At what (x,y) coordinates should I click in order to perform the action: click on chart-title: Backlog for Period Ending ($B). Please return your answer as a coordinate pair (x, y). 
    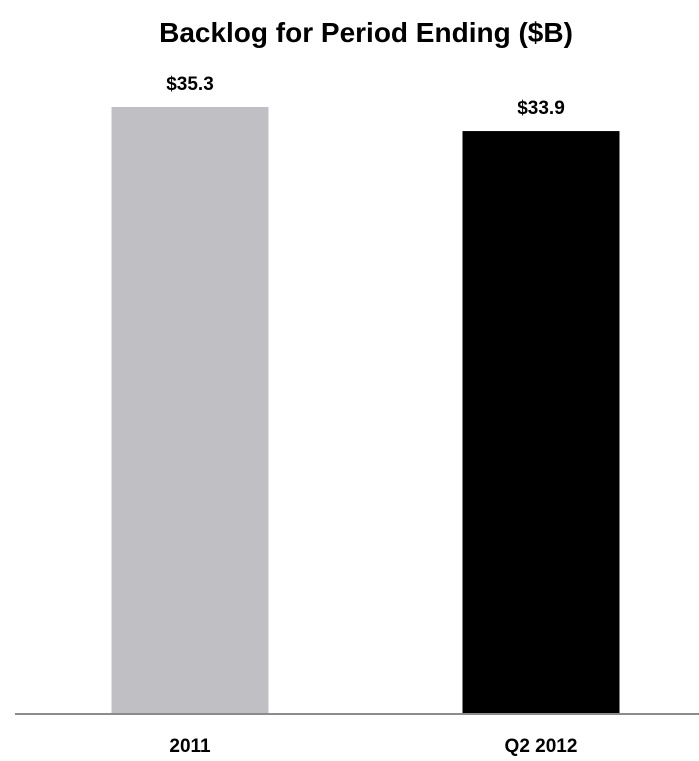
    Looking at the image, I should click on (366, 32).